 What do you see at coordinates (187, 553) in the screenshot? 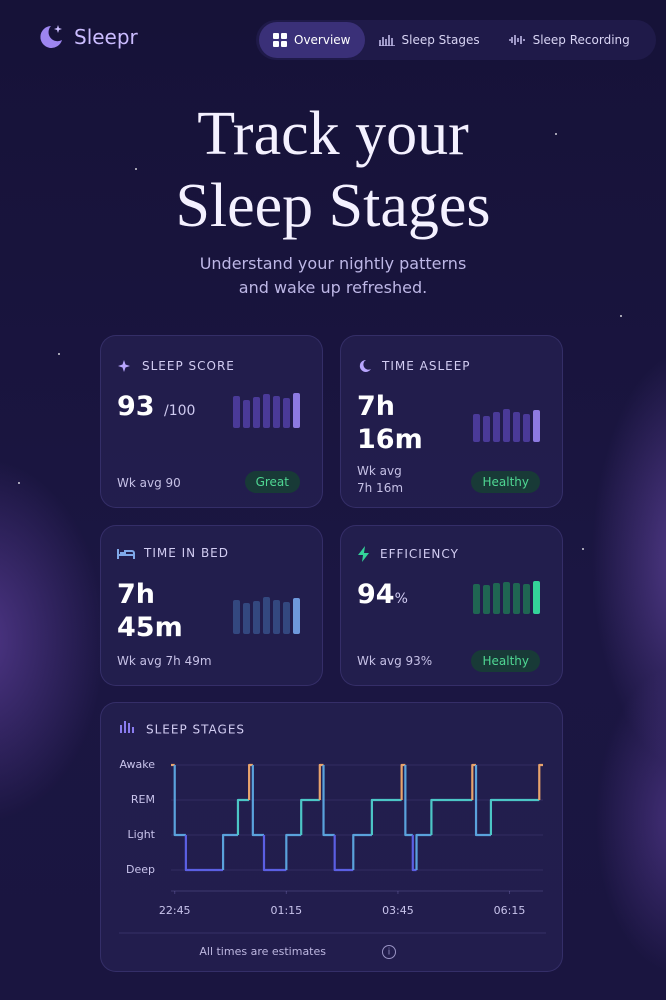
I see `card-title: TIME IN BED` at bounding box center [187, 553].